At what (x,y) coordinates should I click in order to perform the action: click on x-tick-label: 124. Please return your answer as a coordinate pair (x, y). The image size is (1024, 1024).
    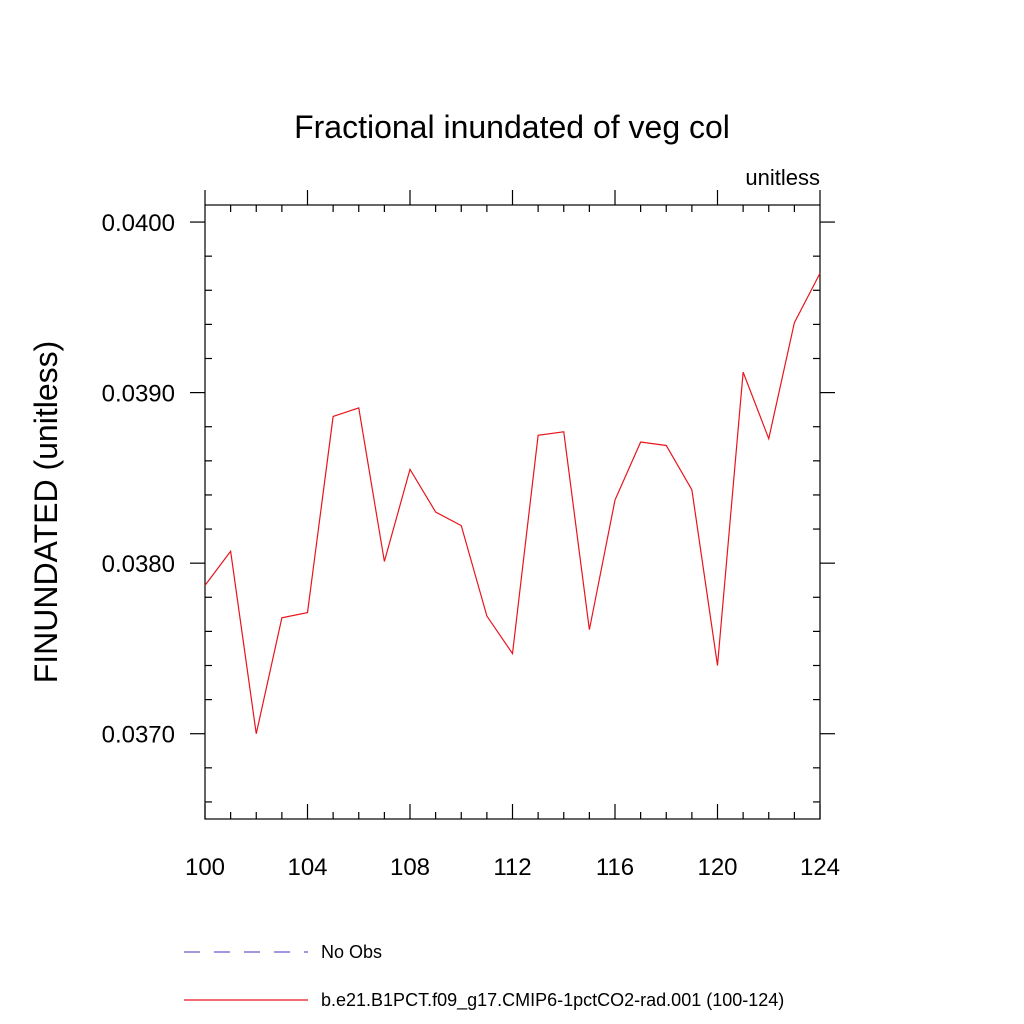
    Looking at the image, I should click on (820, 867).